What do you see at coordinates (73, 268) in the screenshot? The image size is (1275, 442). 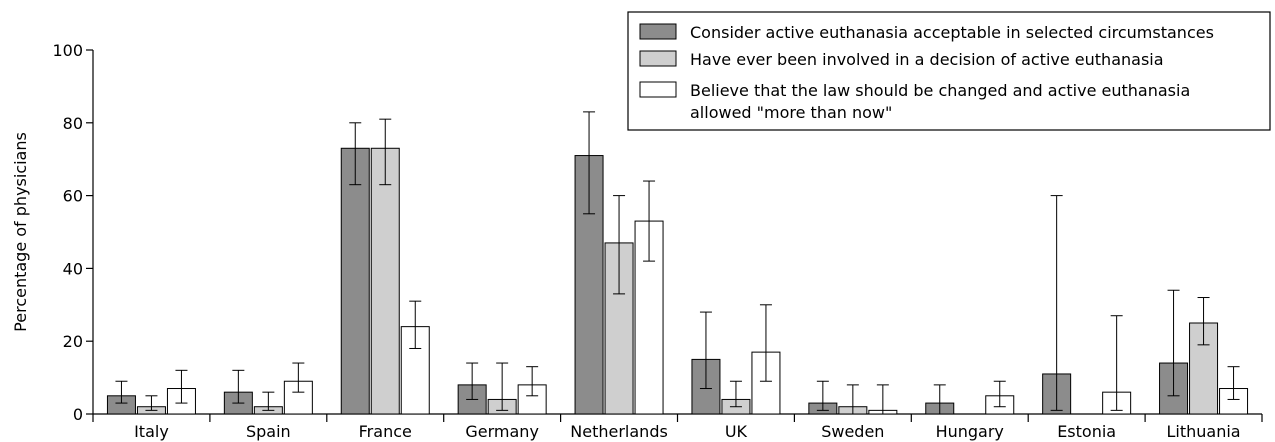 I see `y-tick-label: 40` at bounding box center [73, 268].